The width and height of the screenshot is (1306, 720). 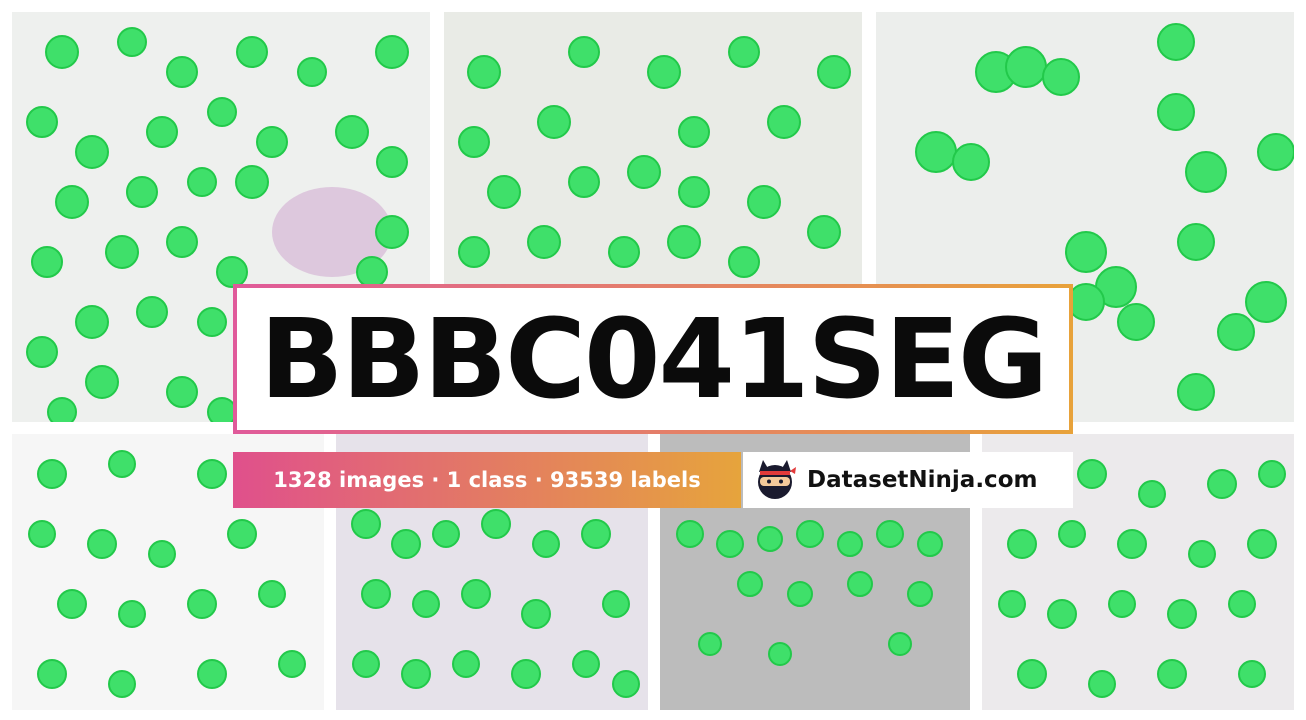 I want to click on brand-banner: DatasetNinja.com, so click(x=908, y=480).